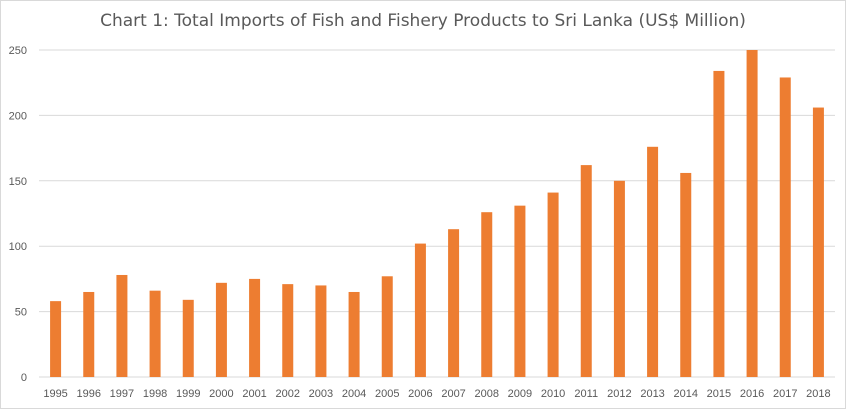  I want to click on x-tick-label: 2015, so click(719, 394).